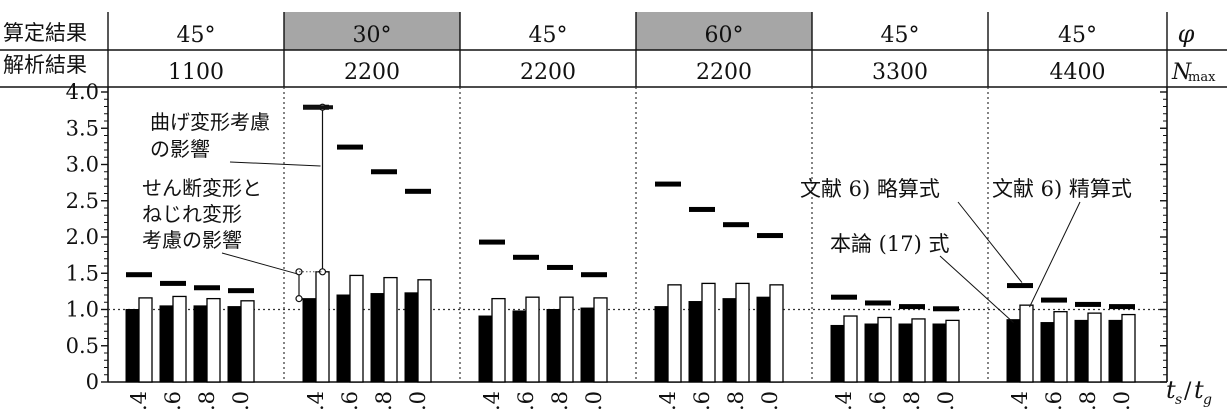 The width and height of the screenshot is (1227, 410). What do you see at coordinates (322, 272) in the screenshot?
I see `bending-bottom-dot` at bounding box center [322, 272].